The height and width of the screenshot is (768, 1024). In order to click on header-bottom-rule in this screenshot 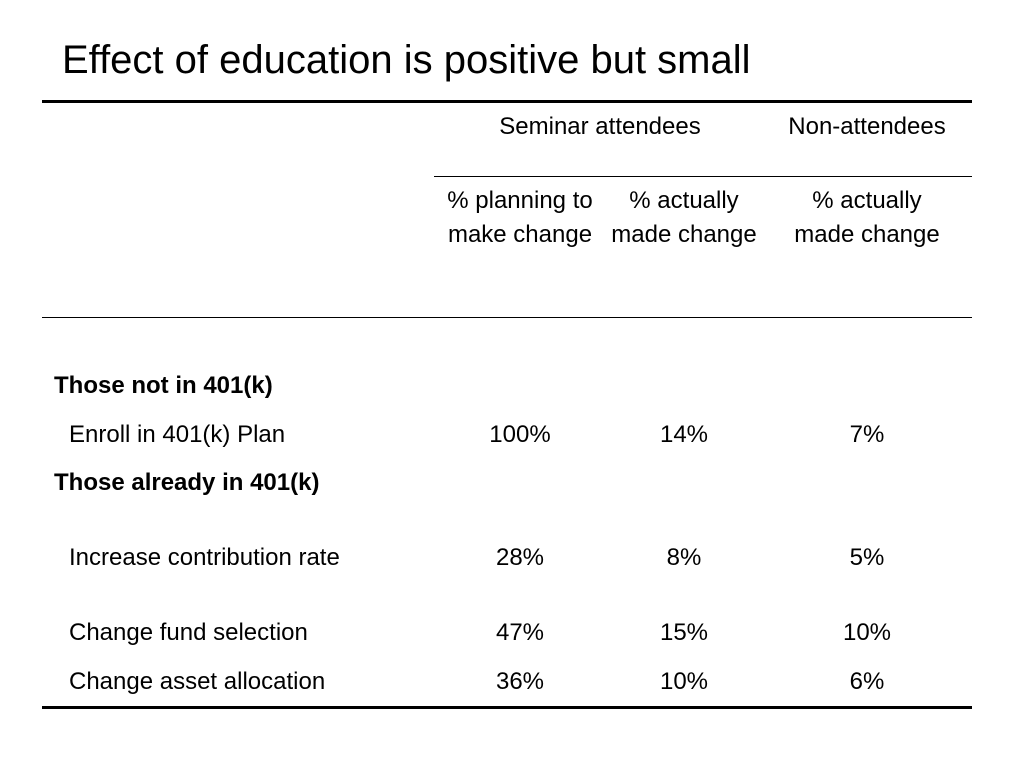, I will do `click(507, 317)`.